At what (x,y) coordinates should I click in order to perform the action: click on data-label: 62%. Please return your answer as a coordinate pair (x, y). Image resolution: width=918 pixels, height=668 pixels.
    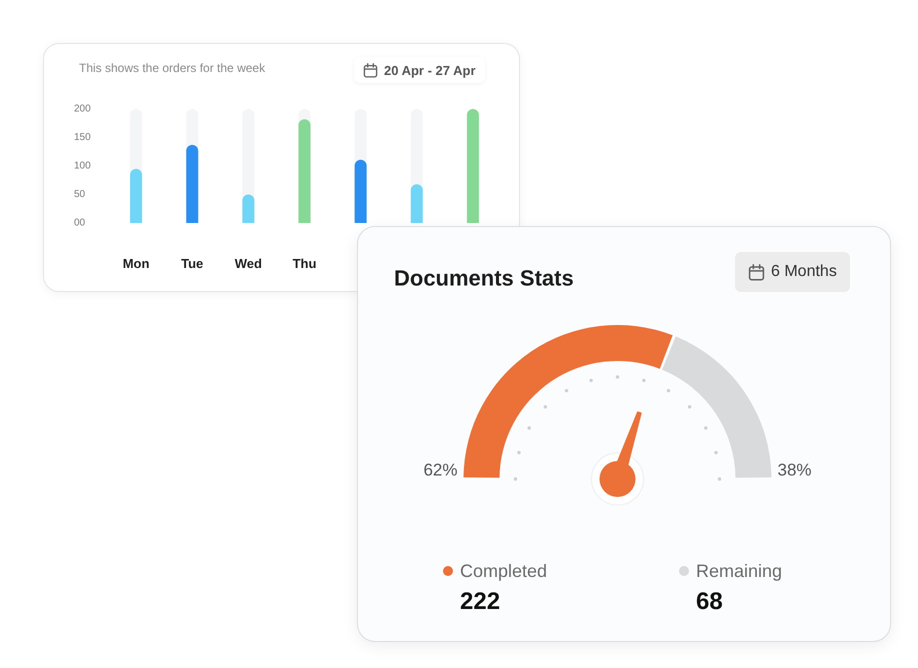
    Looking at the image, I should click on (440, 470).